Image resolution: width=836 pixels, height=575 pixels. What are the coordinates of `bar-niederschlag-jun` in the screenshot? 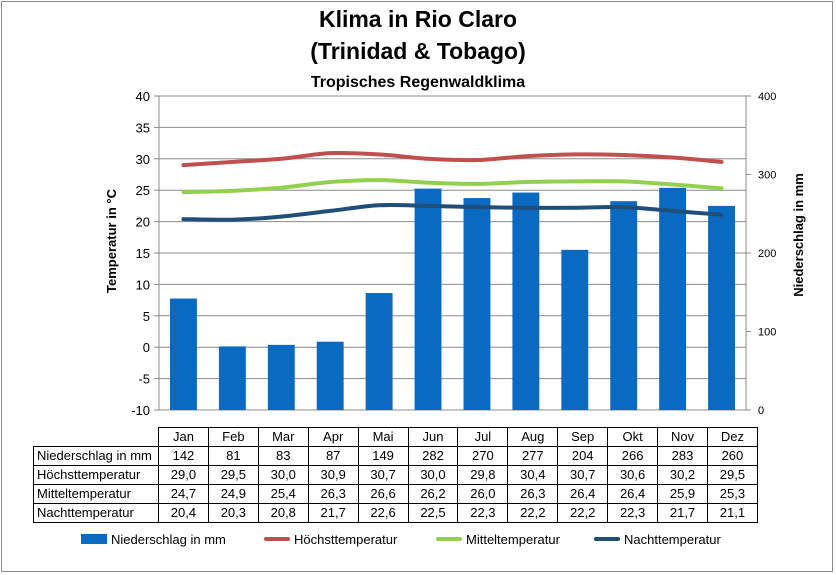 It's located at (428, 299).